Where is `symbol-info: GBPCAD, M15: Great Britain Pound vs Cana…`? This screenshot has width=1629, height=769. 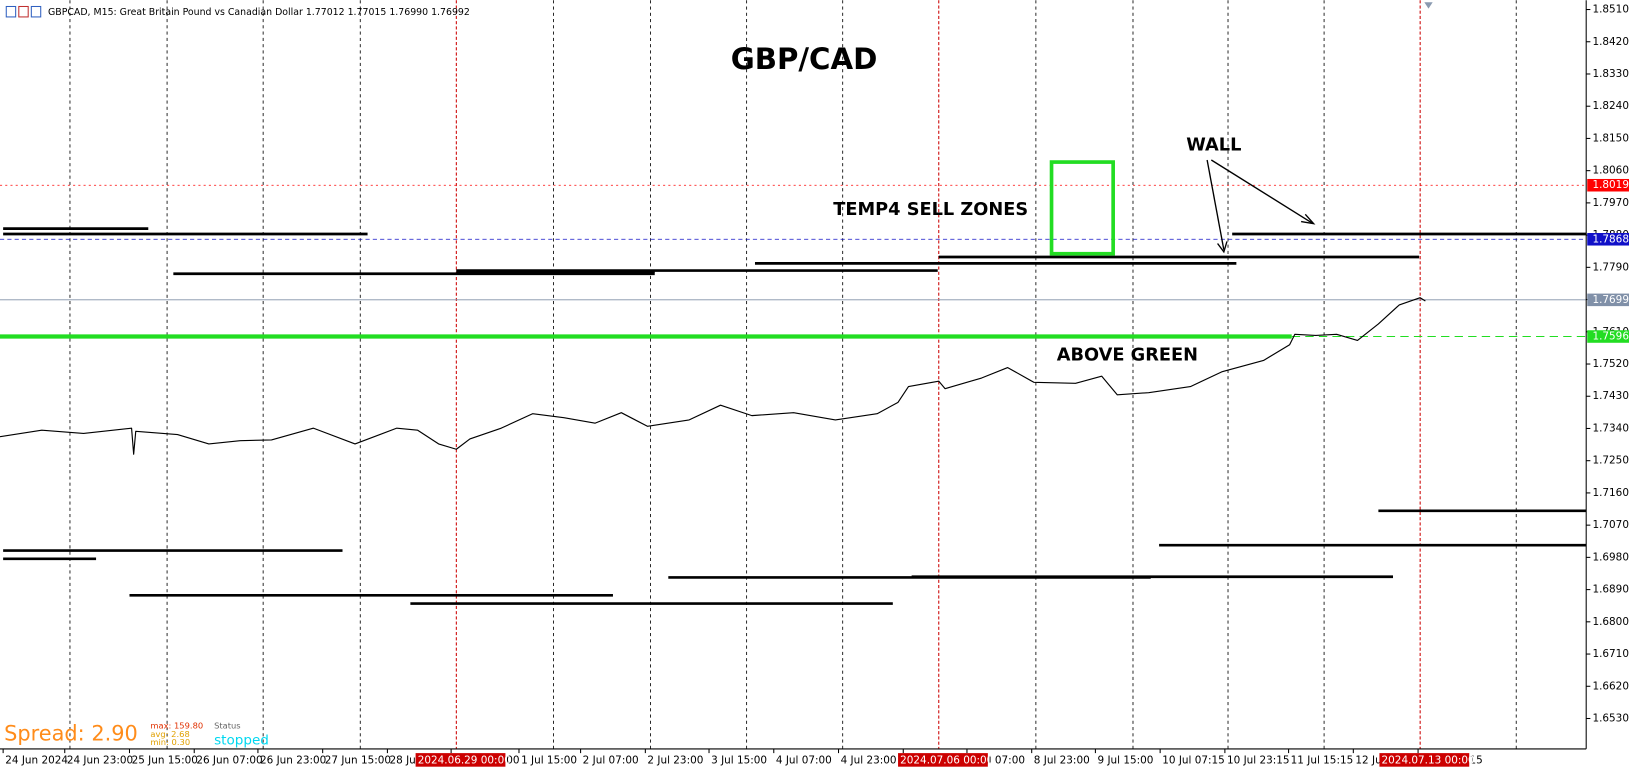
symbol-info: GBPCAD, M15: Great Britain Pound vs Cana… is located at coordinates (259, 12).